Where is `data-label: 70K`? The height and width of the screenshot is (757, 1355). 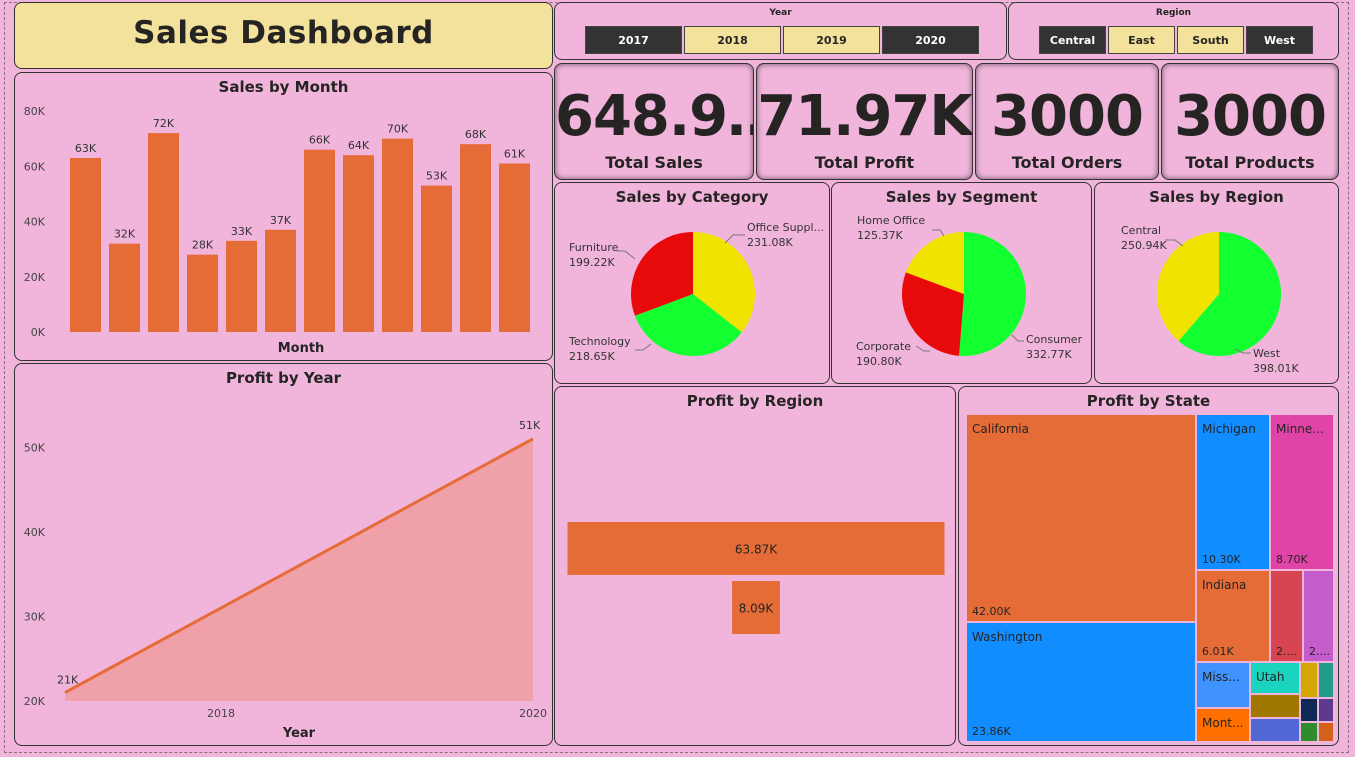
data-label: 70K is located at coordinates (398, 129).